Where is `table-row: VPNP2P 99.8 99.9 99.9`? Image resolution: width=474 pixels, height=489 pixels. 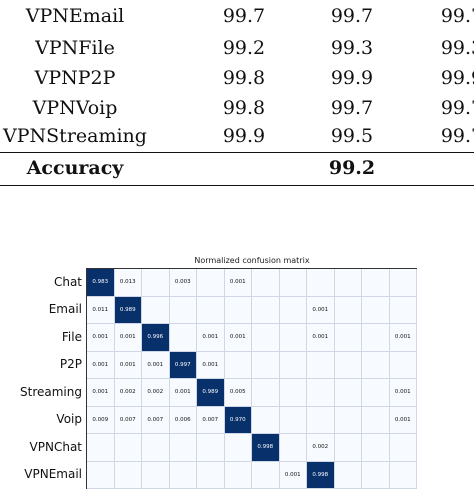 table-row: VPNP2P 99.8 99.9 99.9 is located at coordinates (237, 78).